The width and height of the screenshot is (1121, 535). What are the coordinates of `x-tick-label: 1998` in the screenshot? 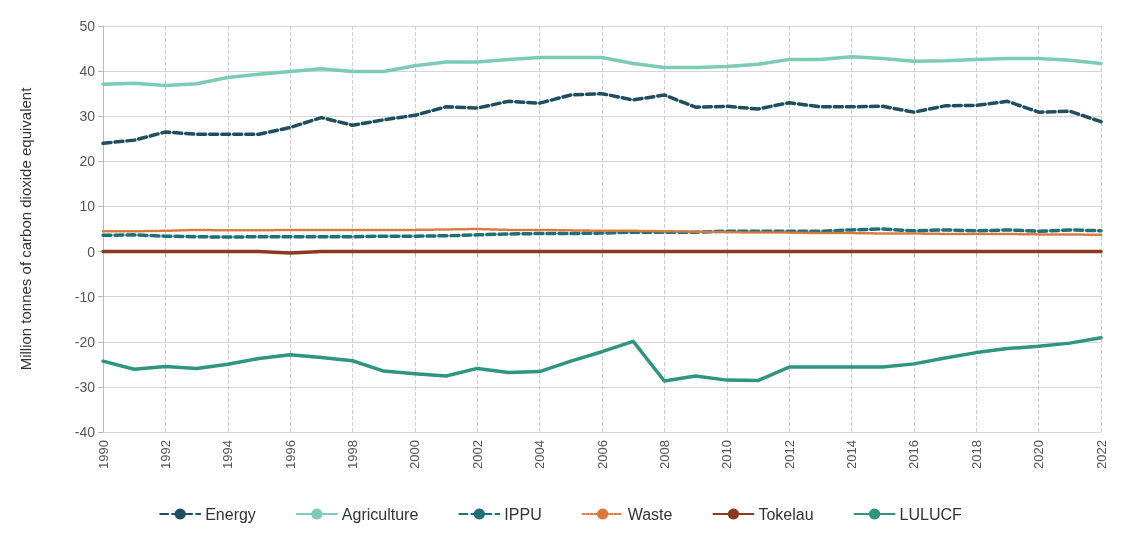 It's located at (352, 454).